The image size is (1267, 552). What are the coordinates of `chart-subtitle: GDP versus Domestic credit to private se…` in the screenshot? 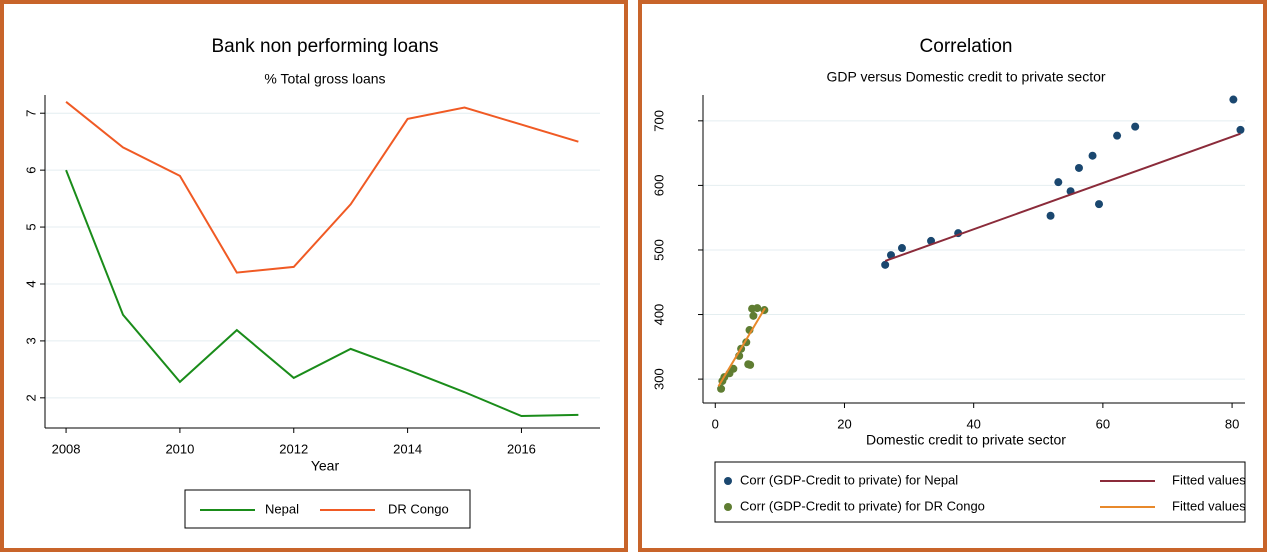 It's located at (965, 77).